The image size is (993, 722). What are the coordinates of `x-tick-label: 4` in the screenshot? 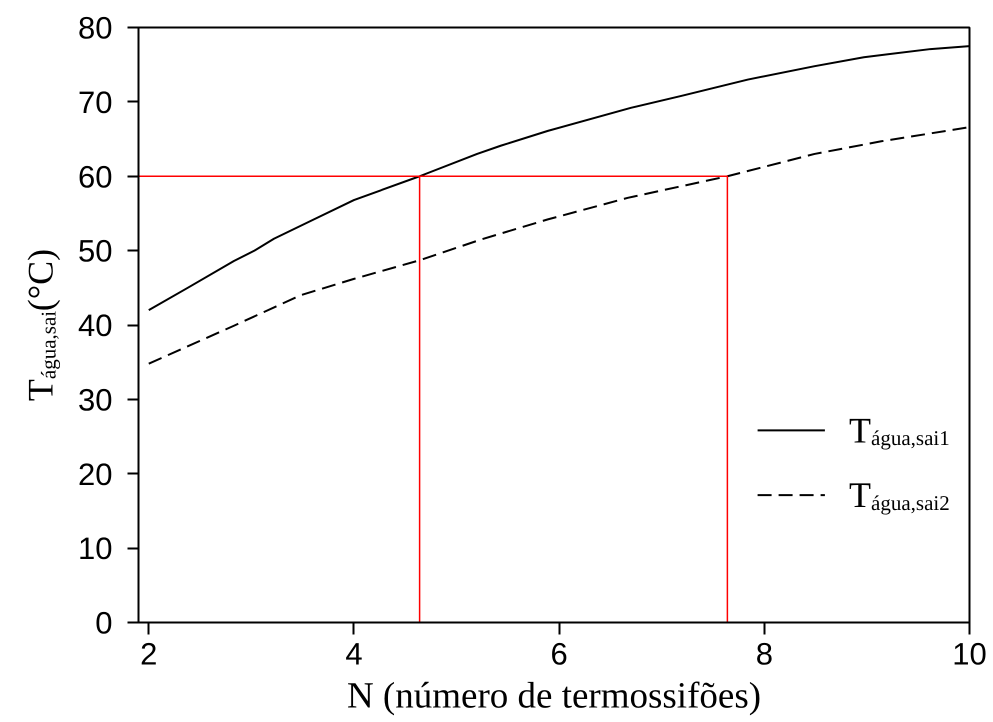 It's located at (354, 654).